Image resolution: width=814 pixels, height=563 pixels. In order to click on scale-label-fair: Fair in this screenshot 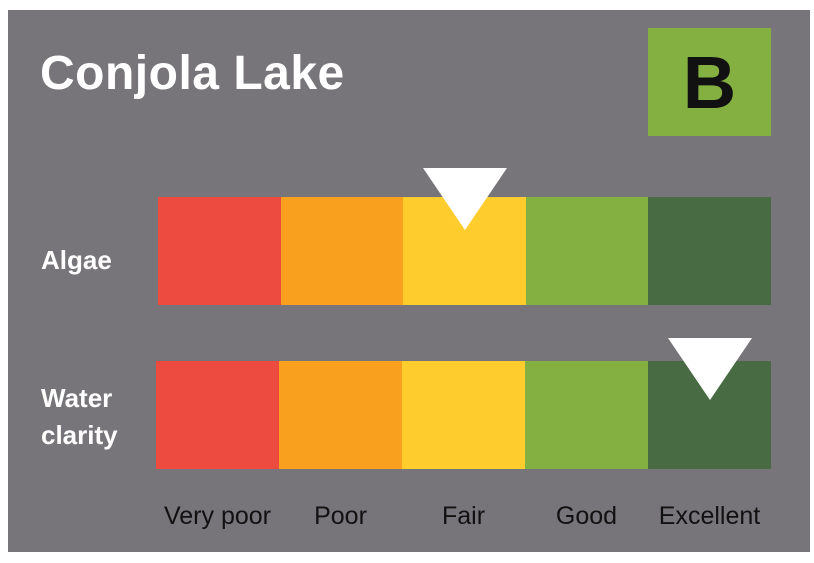, I will do `click(463, 516)`.